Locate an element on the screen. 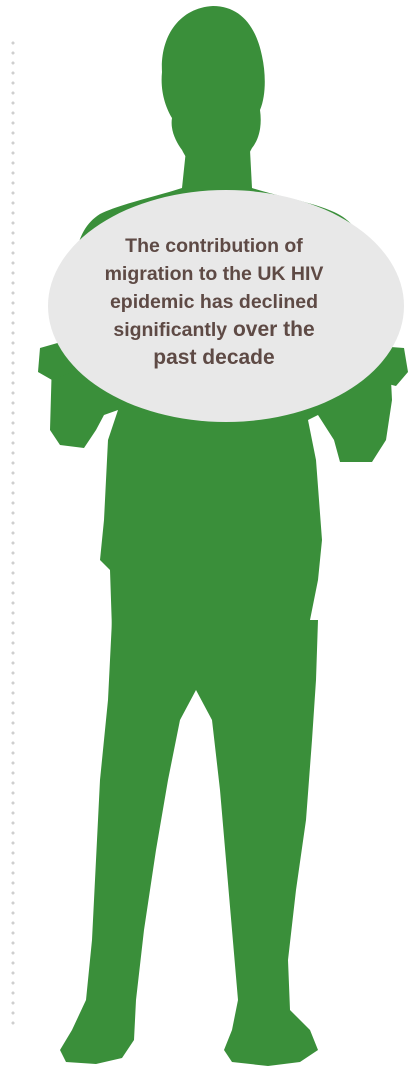  sign-line-3: epidemic has declined is located at coordinates (214, 302).